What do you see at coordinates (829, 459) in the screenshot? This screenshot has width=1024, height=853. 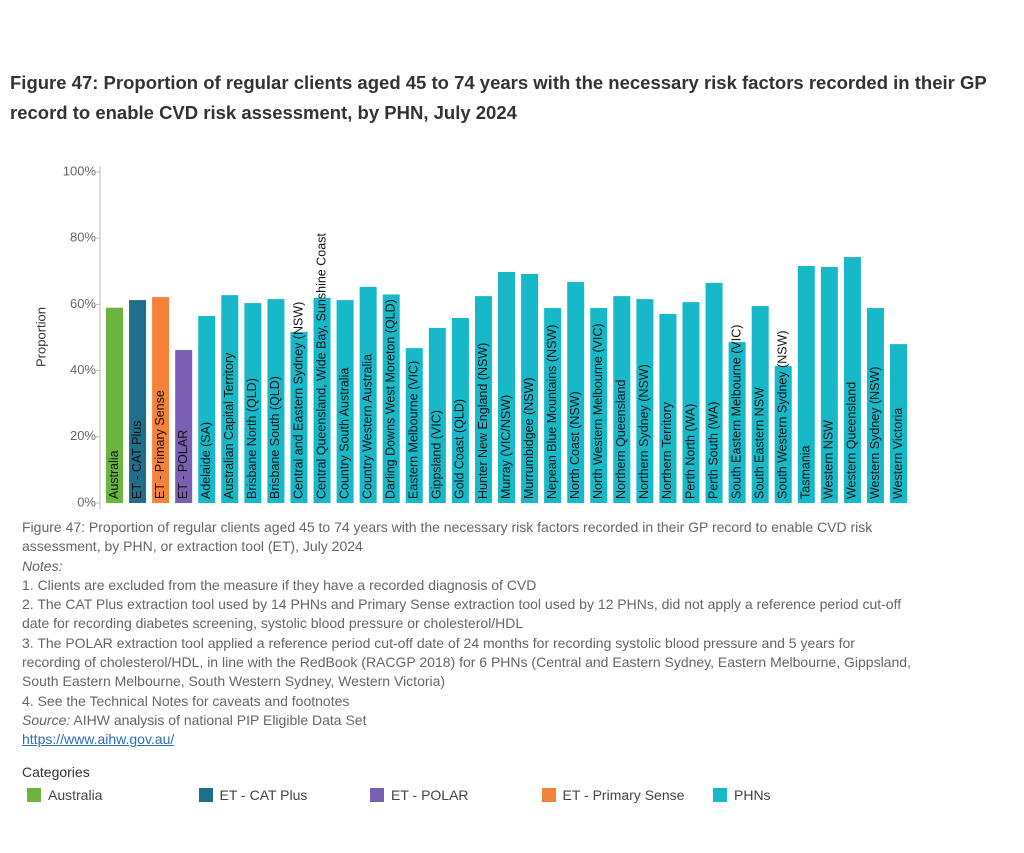 I see `category-label: Western NSW` at bounding box center [829, 459].